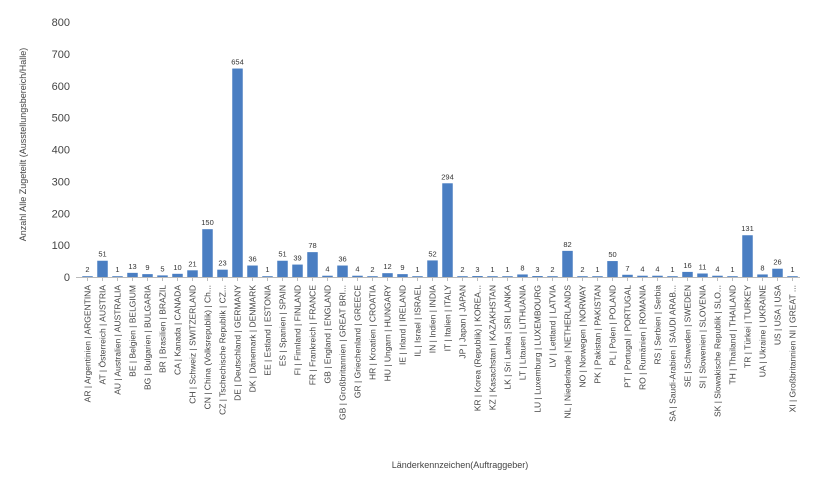 The height and width of the screenshot is (487, 825). I want to click on x-tick-label: PK | Pakistan | PAKISTAN, so click(598, 334).